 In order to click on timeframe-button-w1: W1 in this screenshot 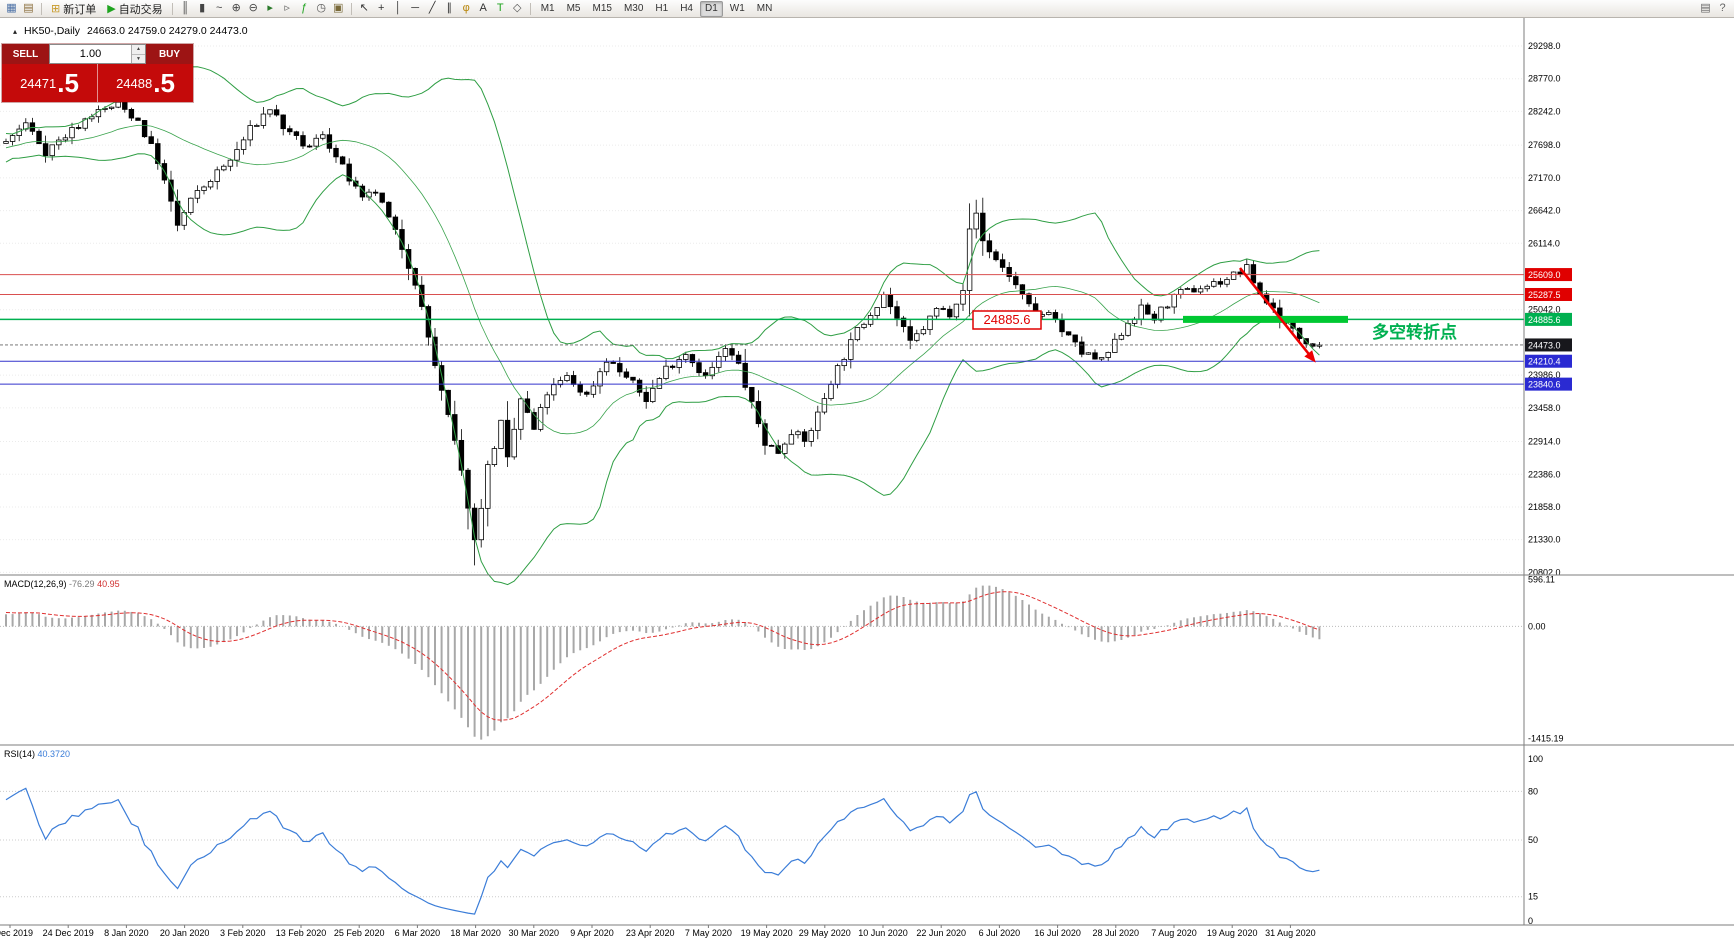, I will do `click(737, 8)`.